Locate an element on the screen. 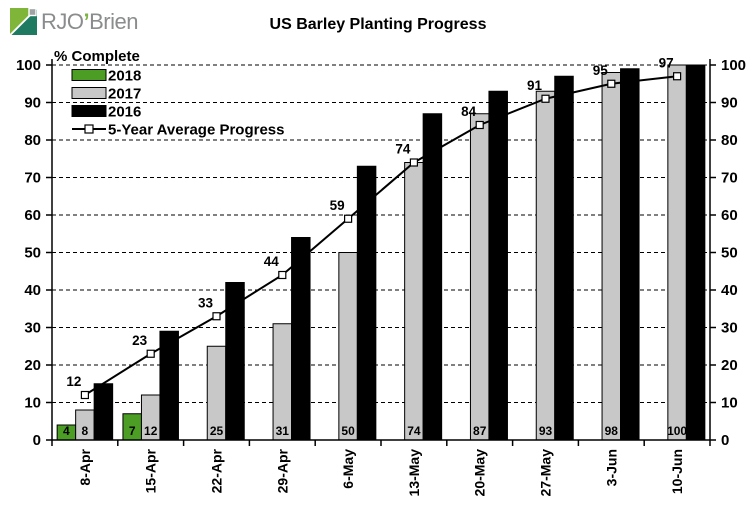 This screenshot has width=756, height=516. bar-2017-20-May is located at coordinates (479, 277).